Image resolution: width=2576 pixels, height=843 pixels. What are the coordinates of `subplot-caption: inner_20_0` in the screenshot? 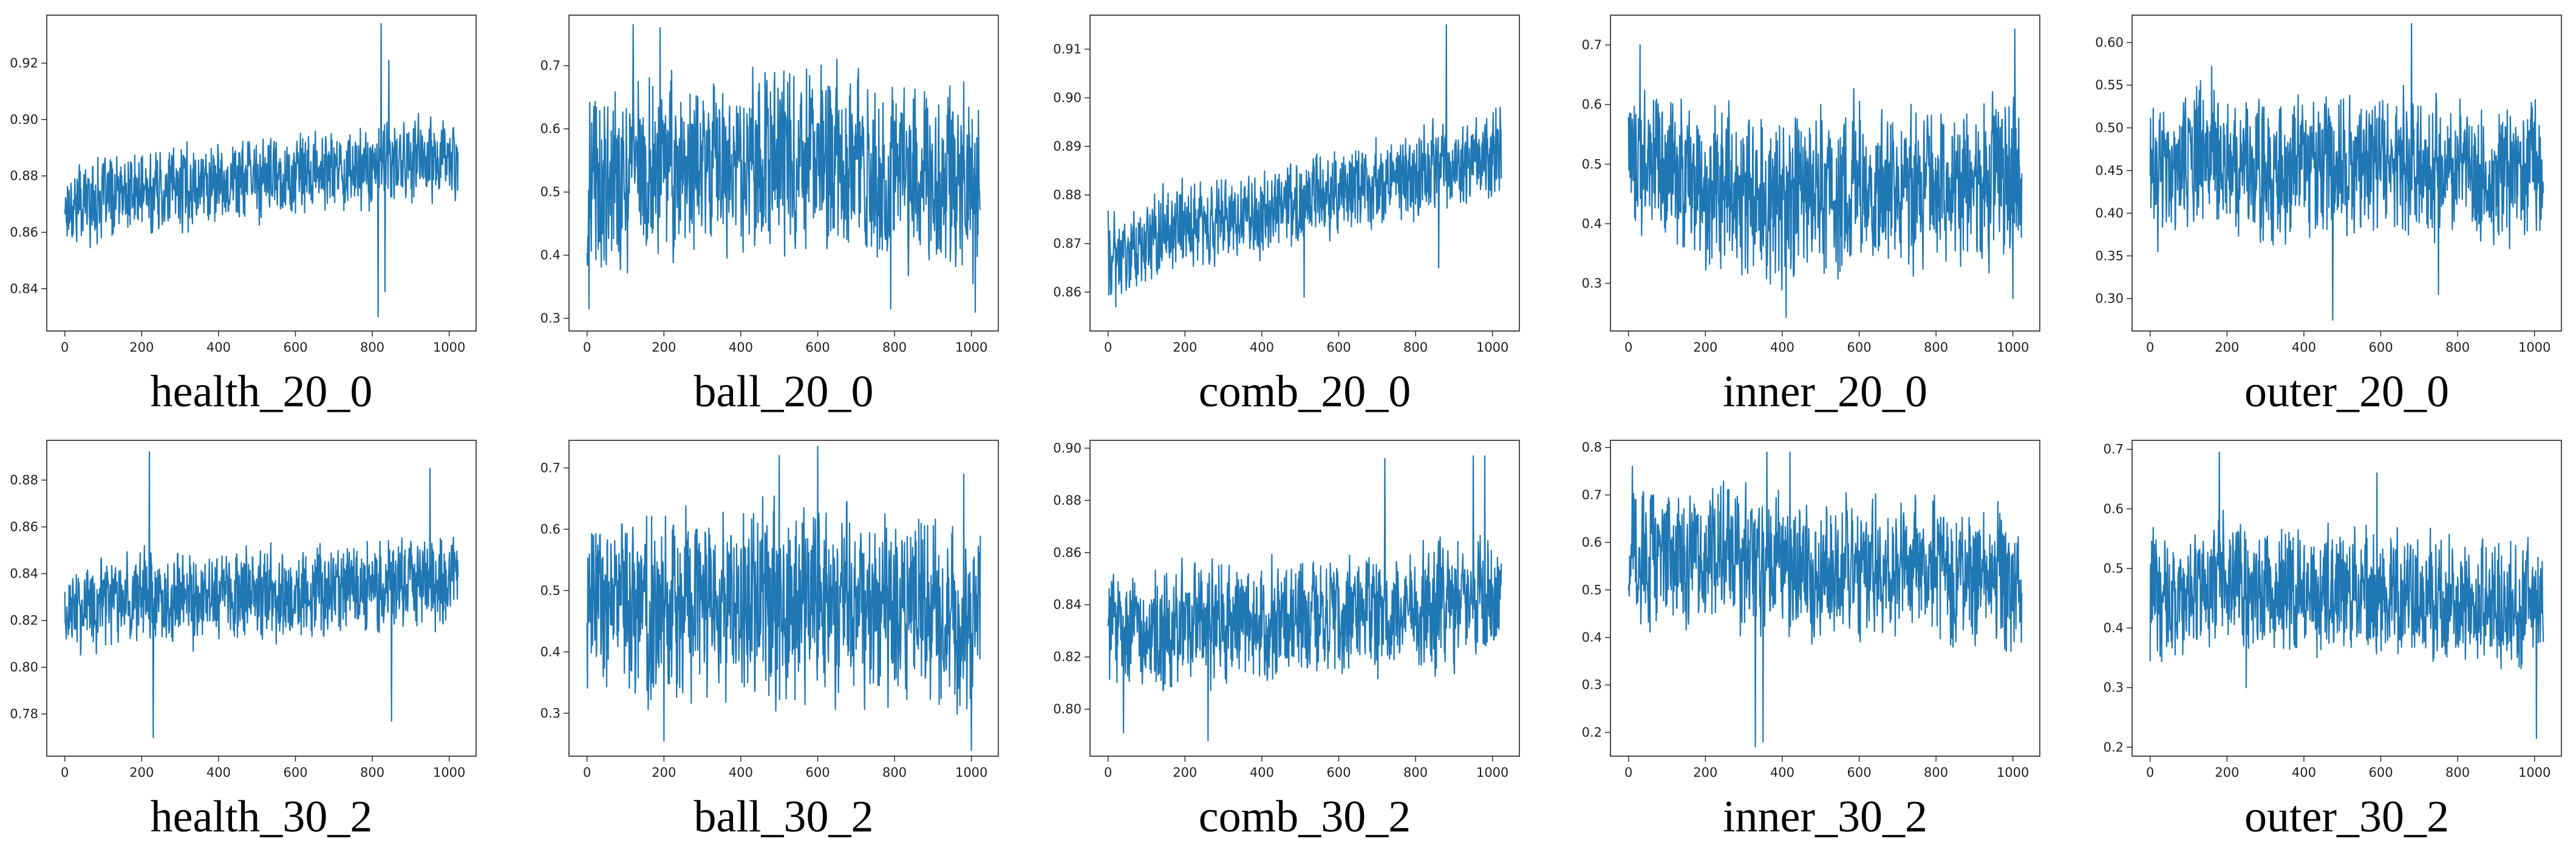 It's located at (1825, 392).